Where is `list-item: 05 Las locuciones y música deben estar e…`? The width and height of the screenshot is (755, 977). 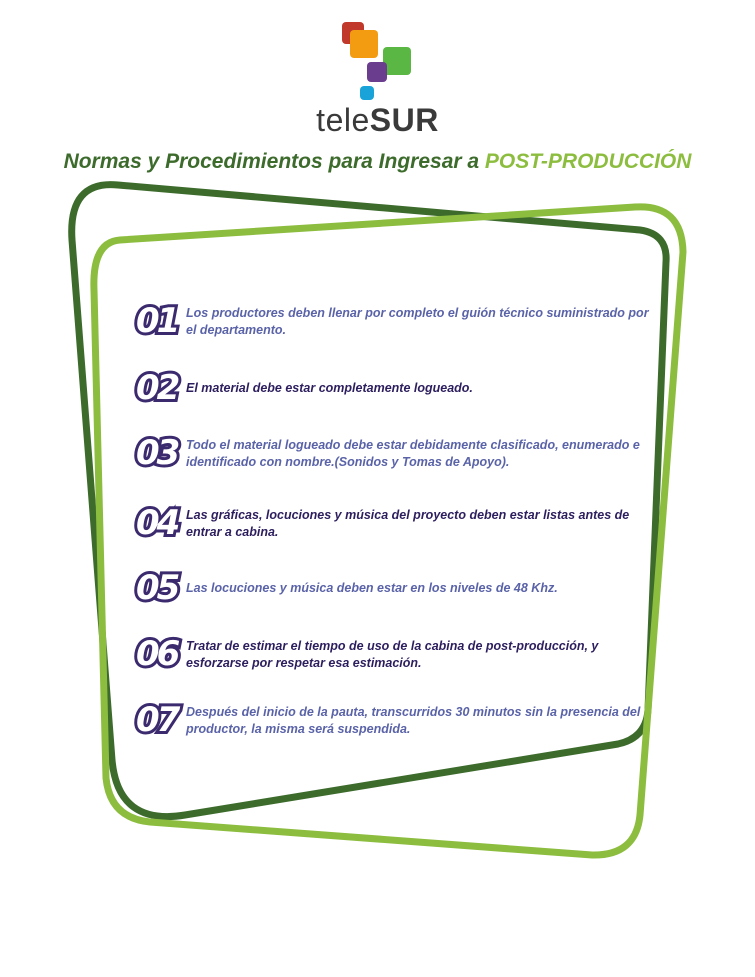 list-item: 05 Las locuciones y música deben estar e… is located at coordinates (394, 593).